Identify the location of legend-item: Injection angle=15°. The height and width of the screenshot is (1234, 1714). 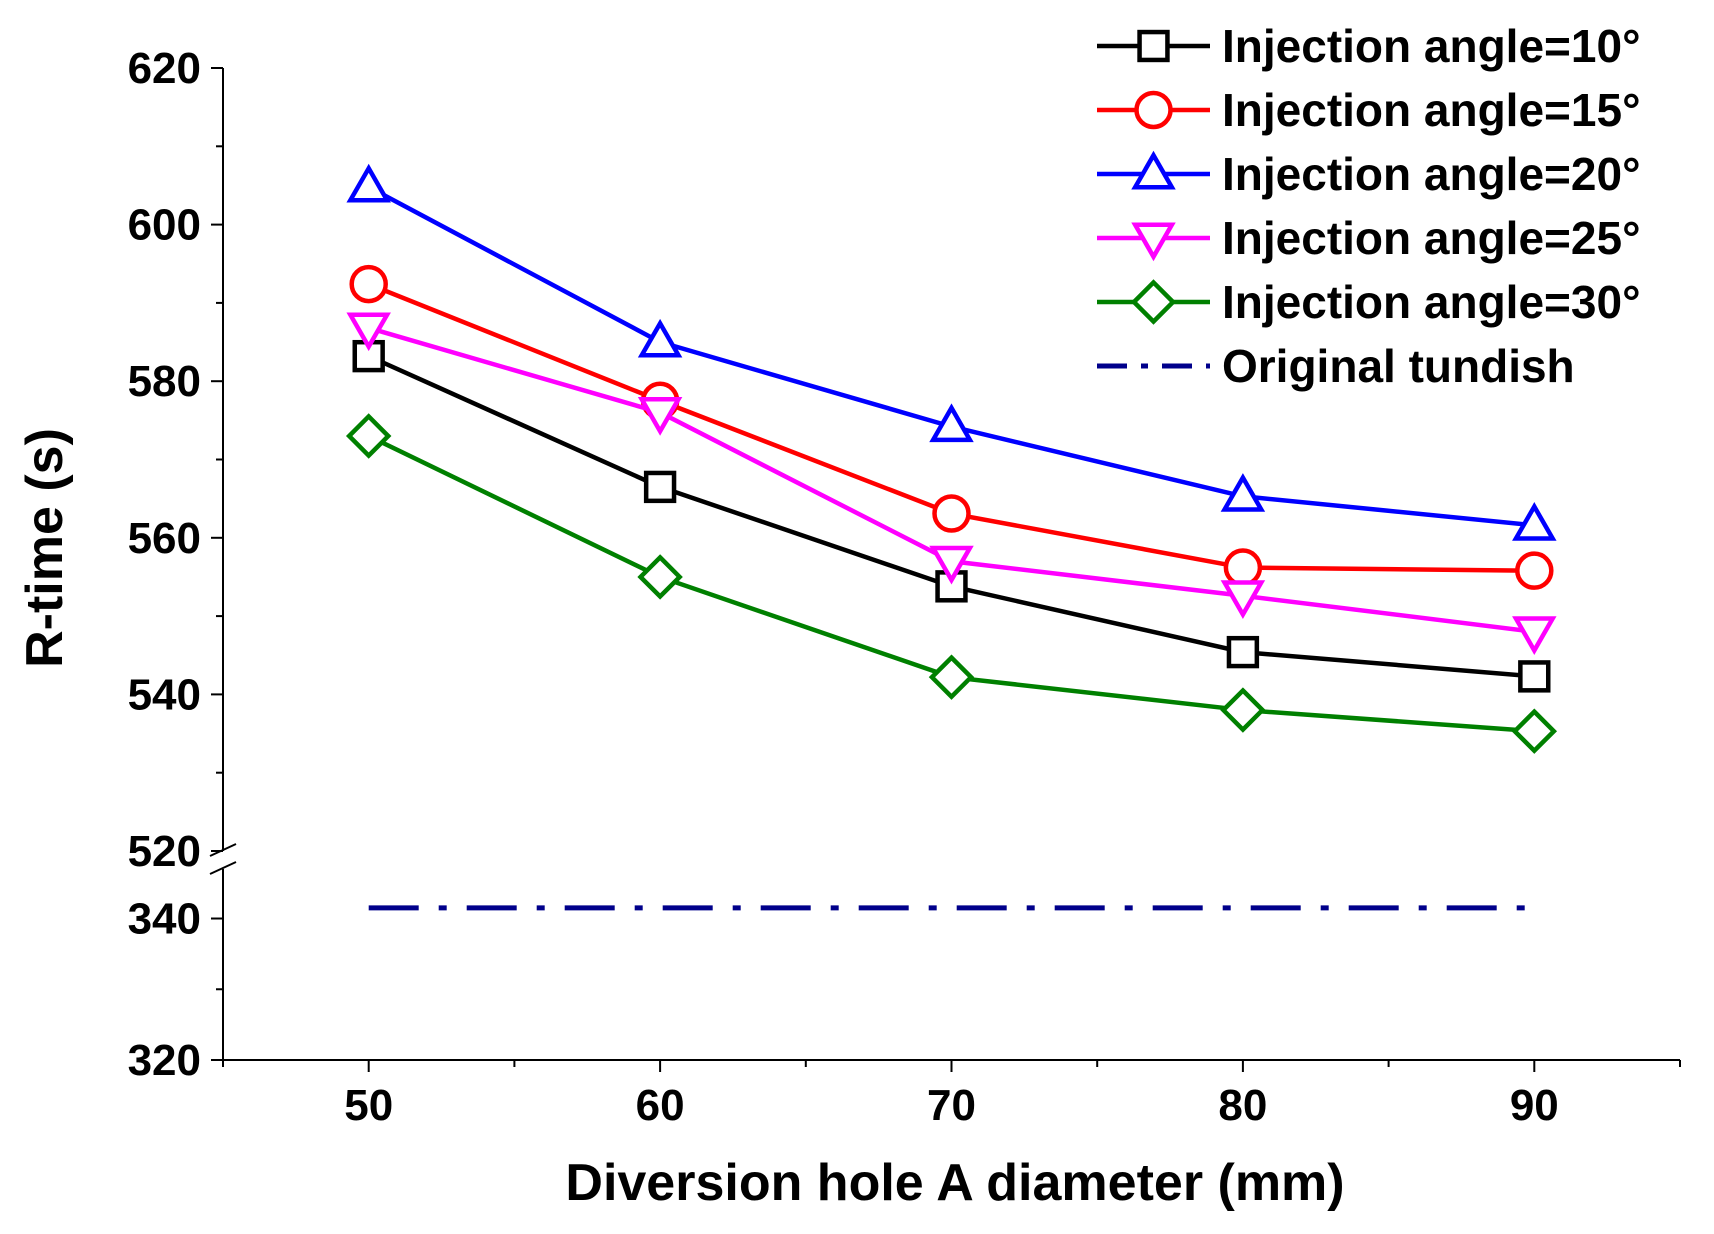
(1368, 110).